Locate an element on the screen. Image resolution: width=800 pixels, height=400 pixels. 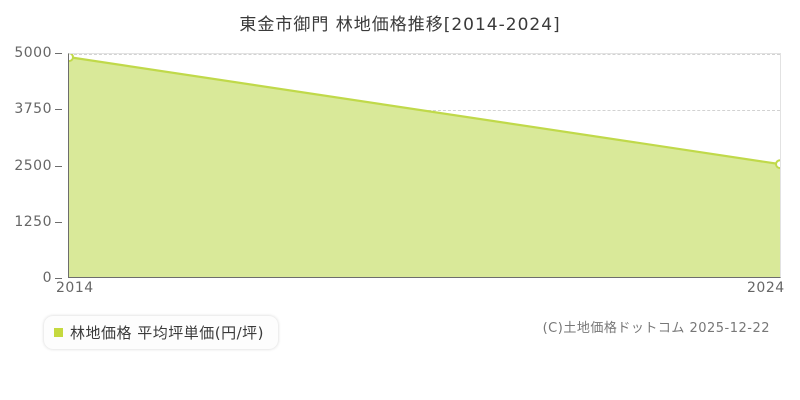
chart-legend: 林地価格 平均坪単価(円/坪) is located at coordinates (161, 332).